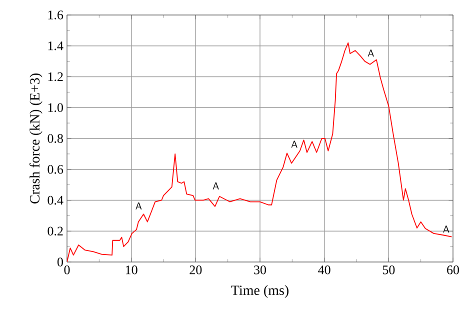  I want to click on x-tick-label: 0, so click(67, 270).